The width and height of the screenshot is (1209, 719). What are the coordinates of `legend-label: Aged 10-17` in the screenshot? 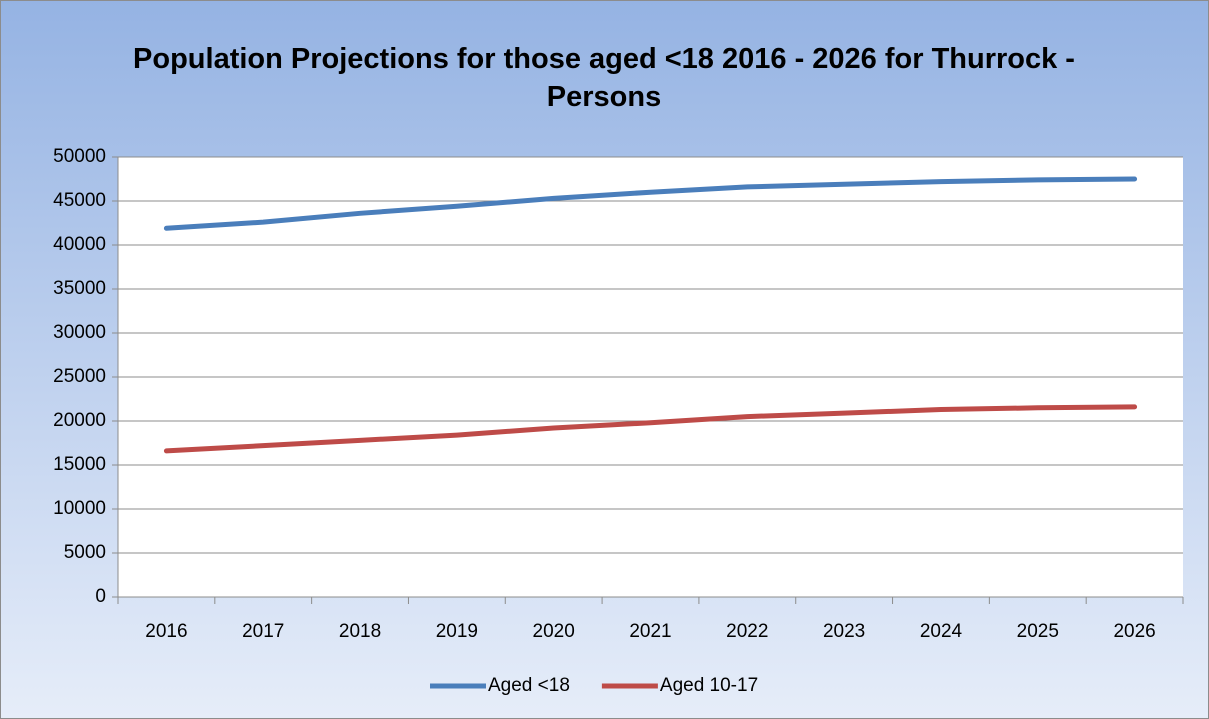 It's located at (709, 685).